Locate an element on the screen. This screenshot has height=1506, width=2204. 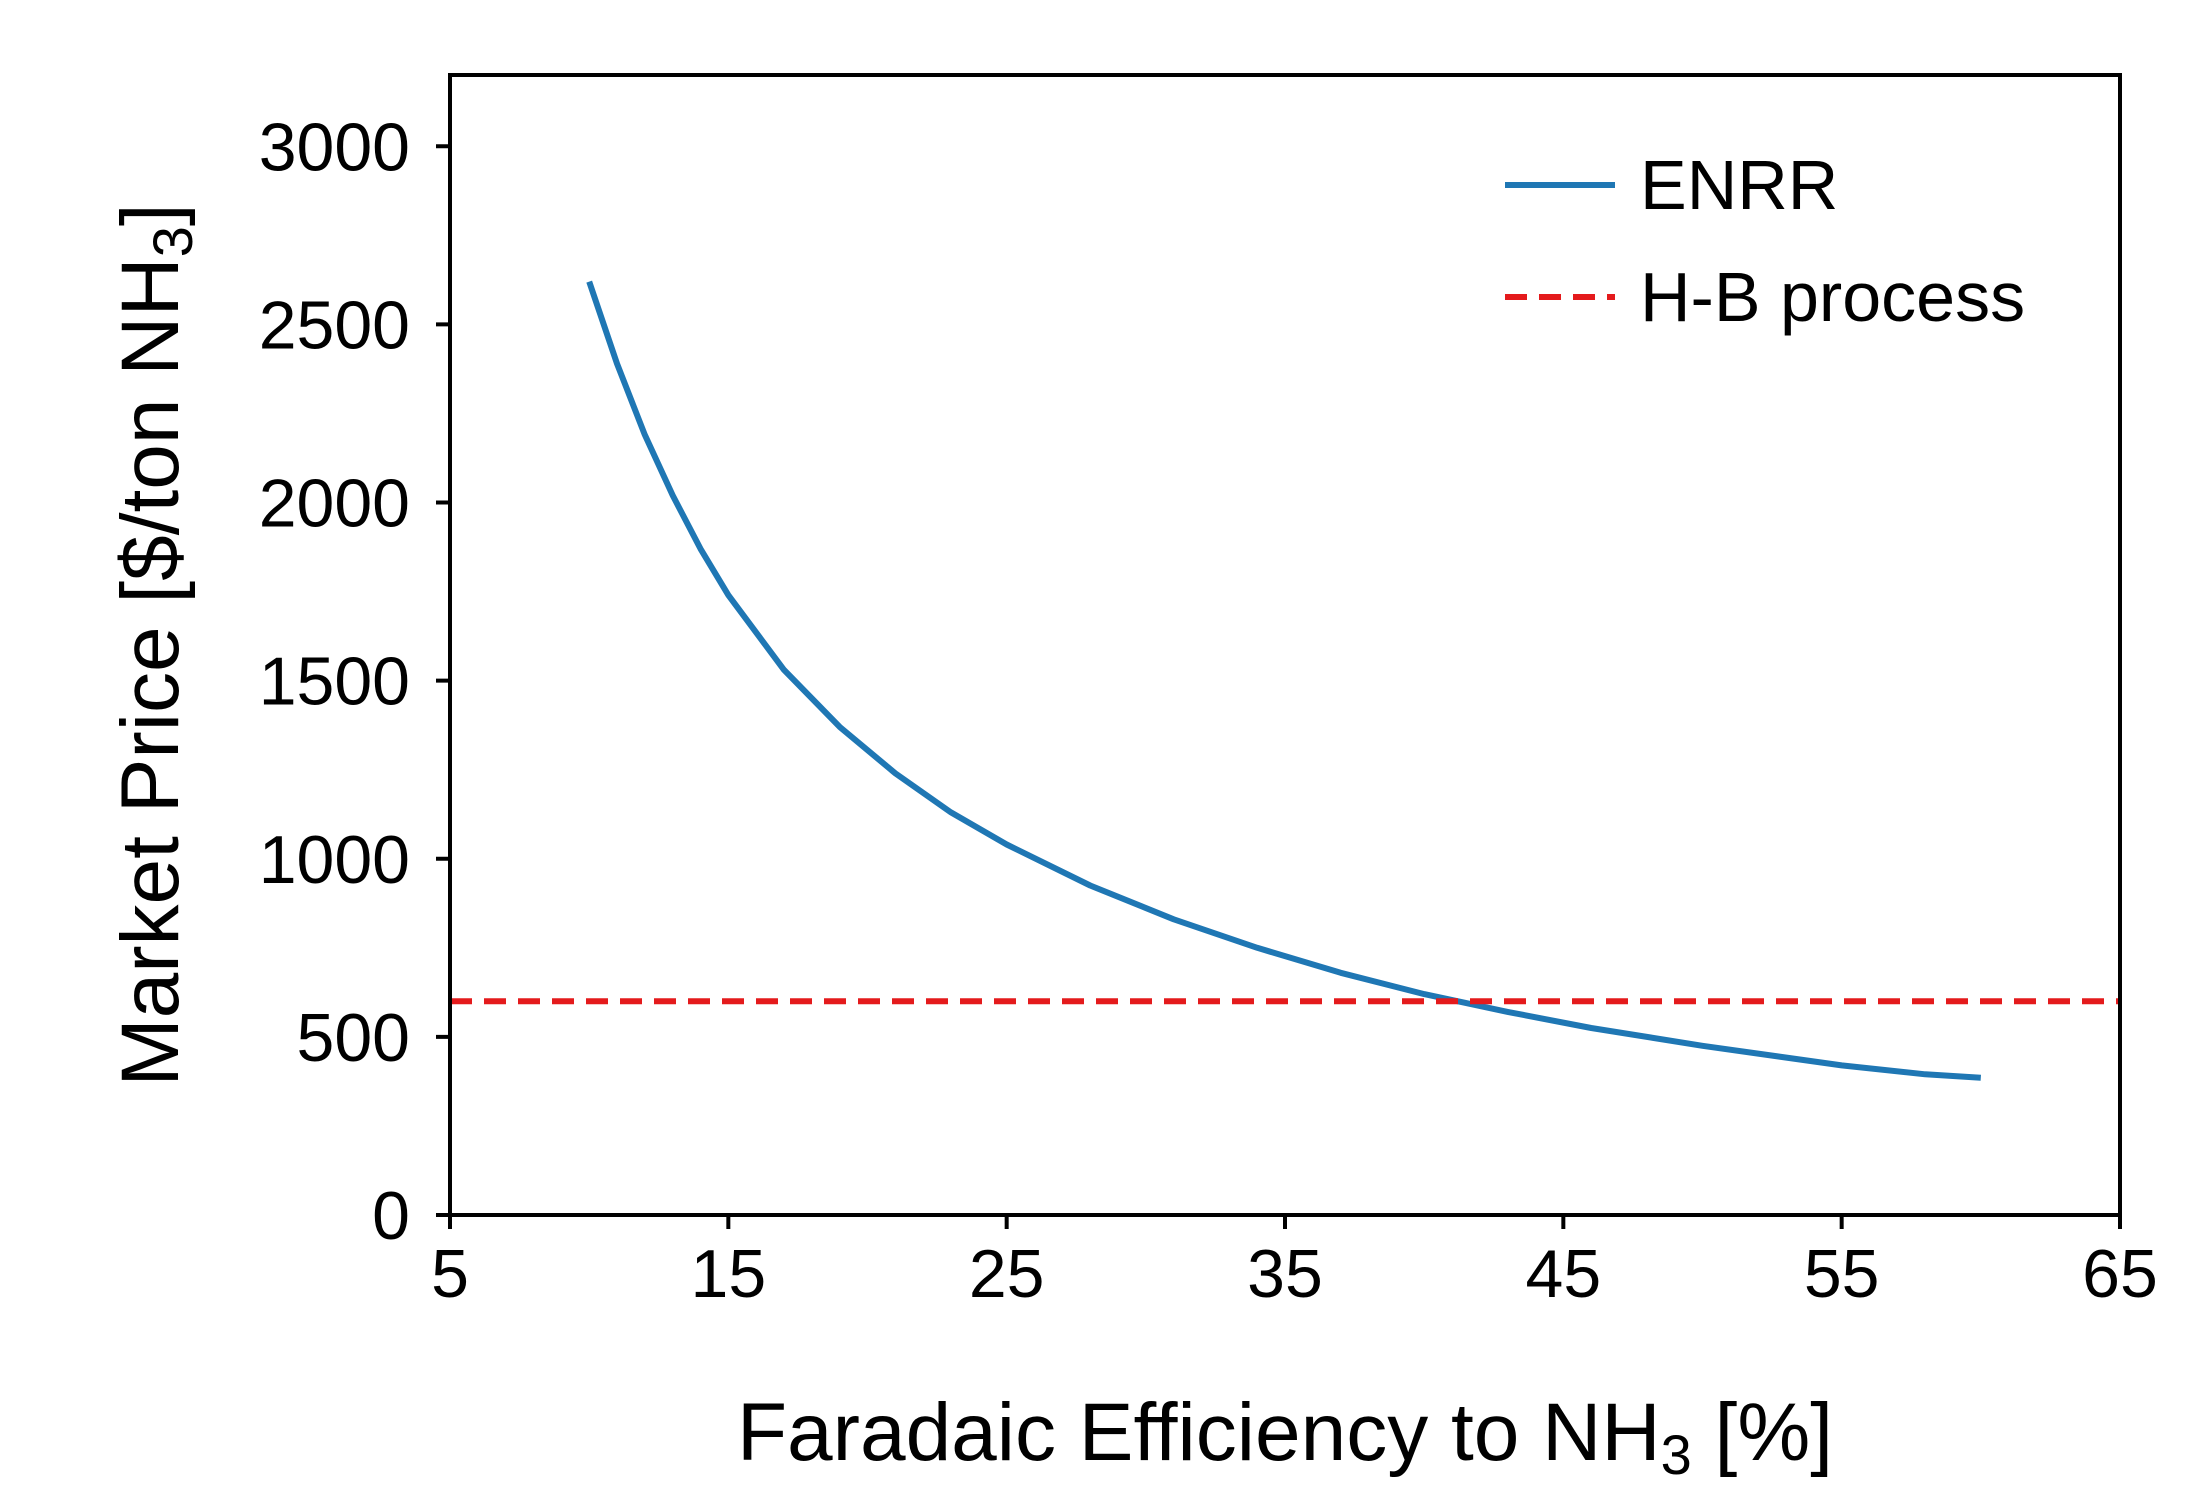
x-axis-ticks: 5 15 25 35 45 55 65 is located at coordinates (1294, 1263).